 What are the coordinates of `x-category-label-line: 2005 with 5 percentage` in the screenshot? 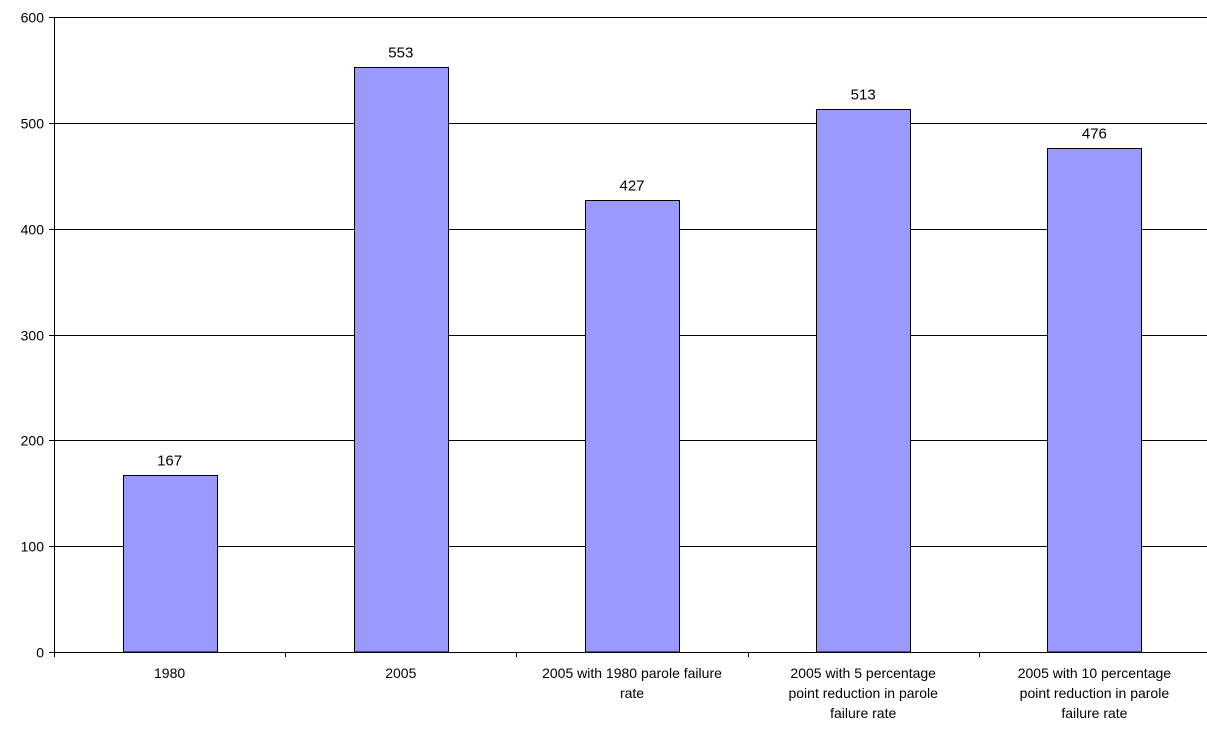 It's located at (863, 673).